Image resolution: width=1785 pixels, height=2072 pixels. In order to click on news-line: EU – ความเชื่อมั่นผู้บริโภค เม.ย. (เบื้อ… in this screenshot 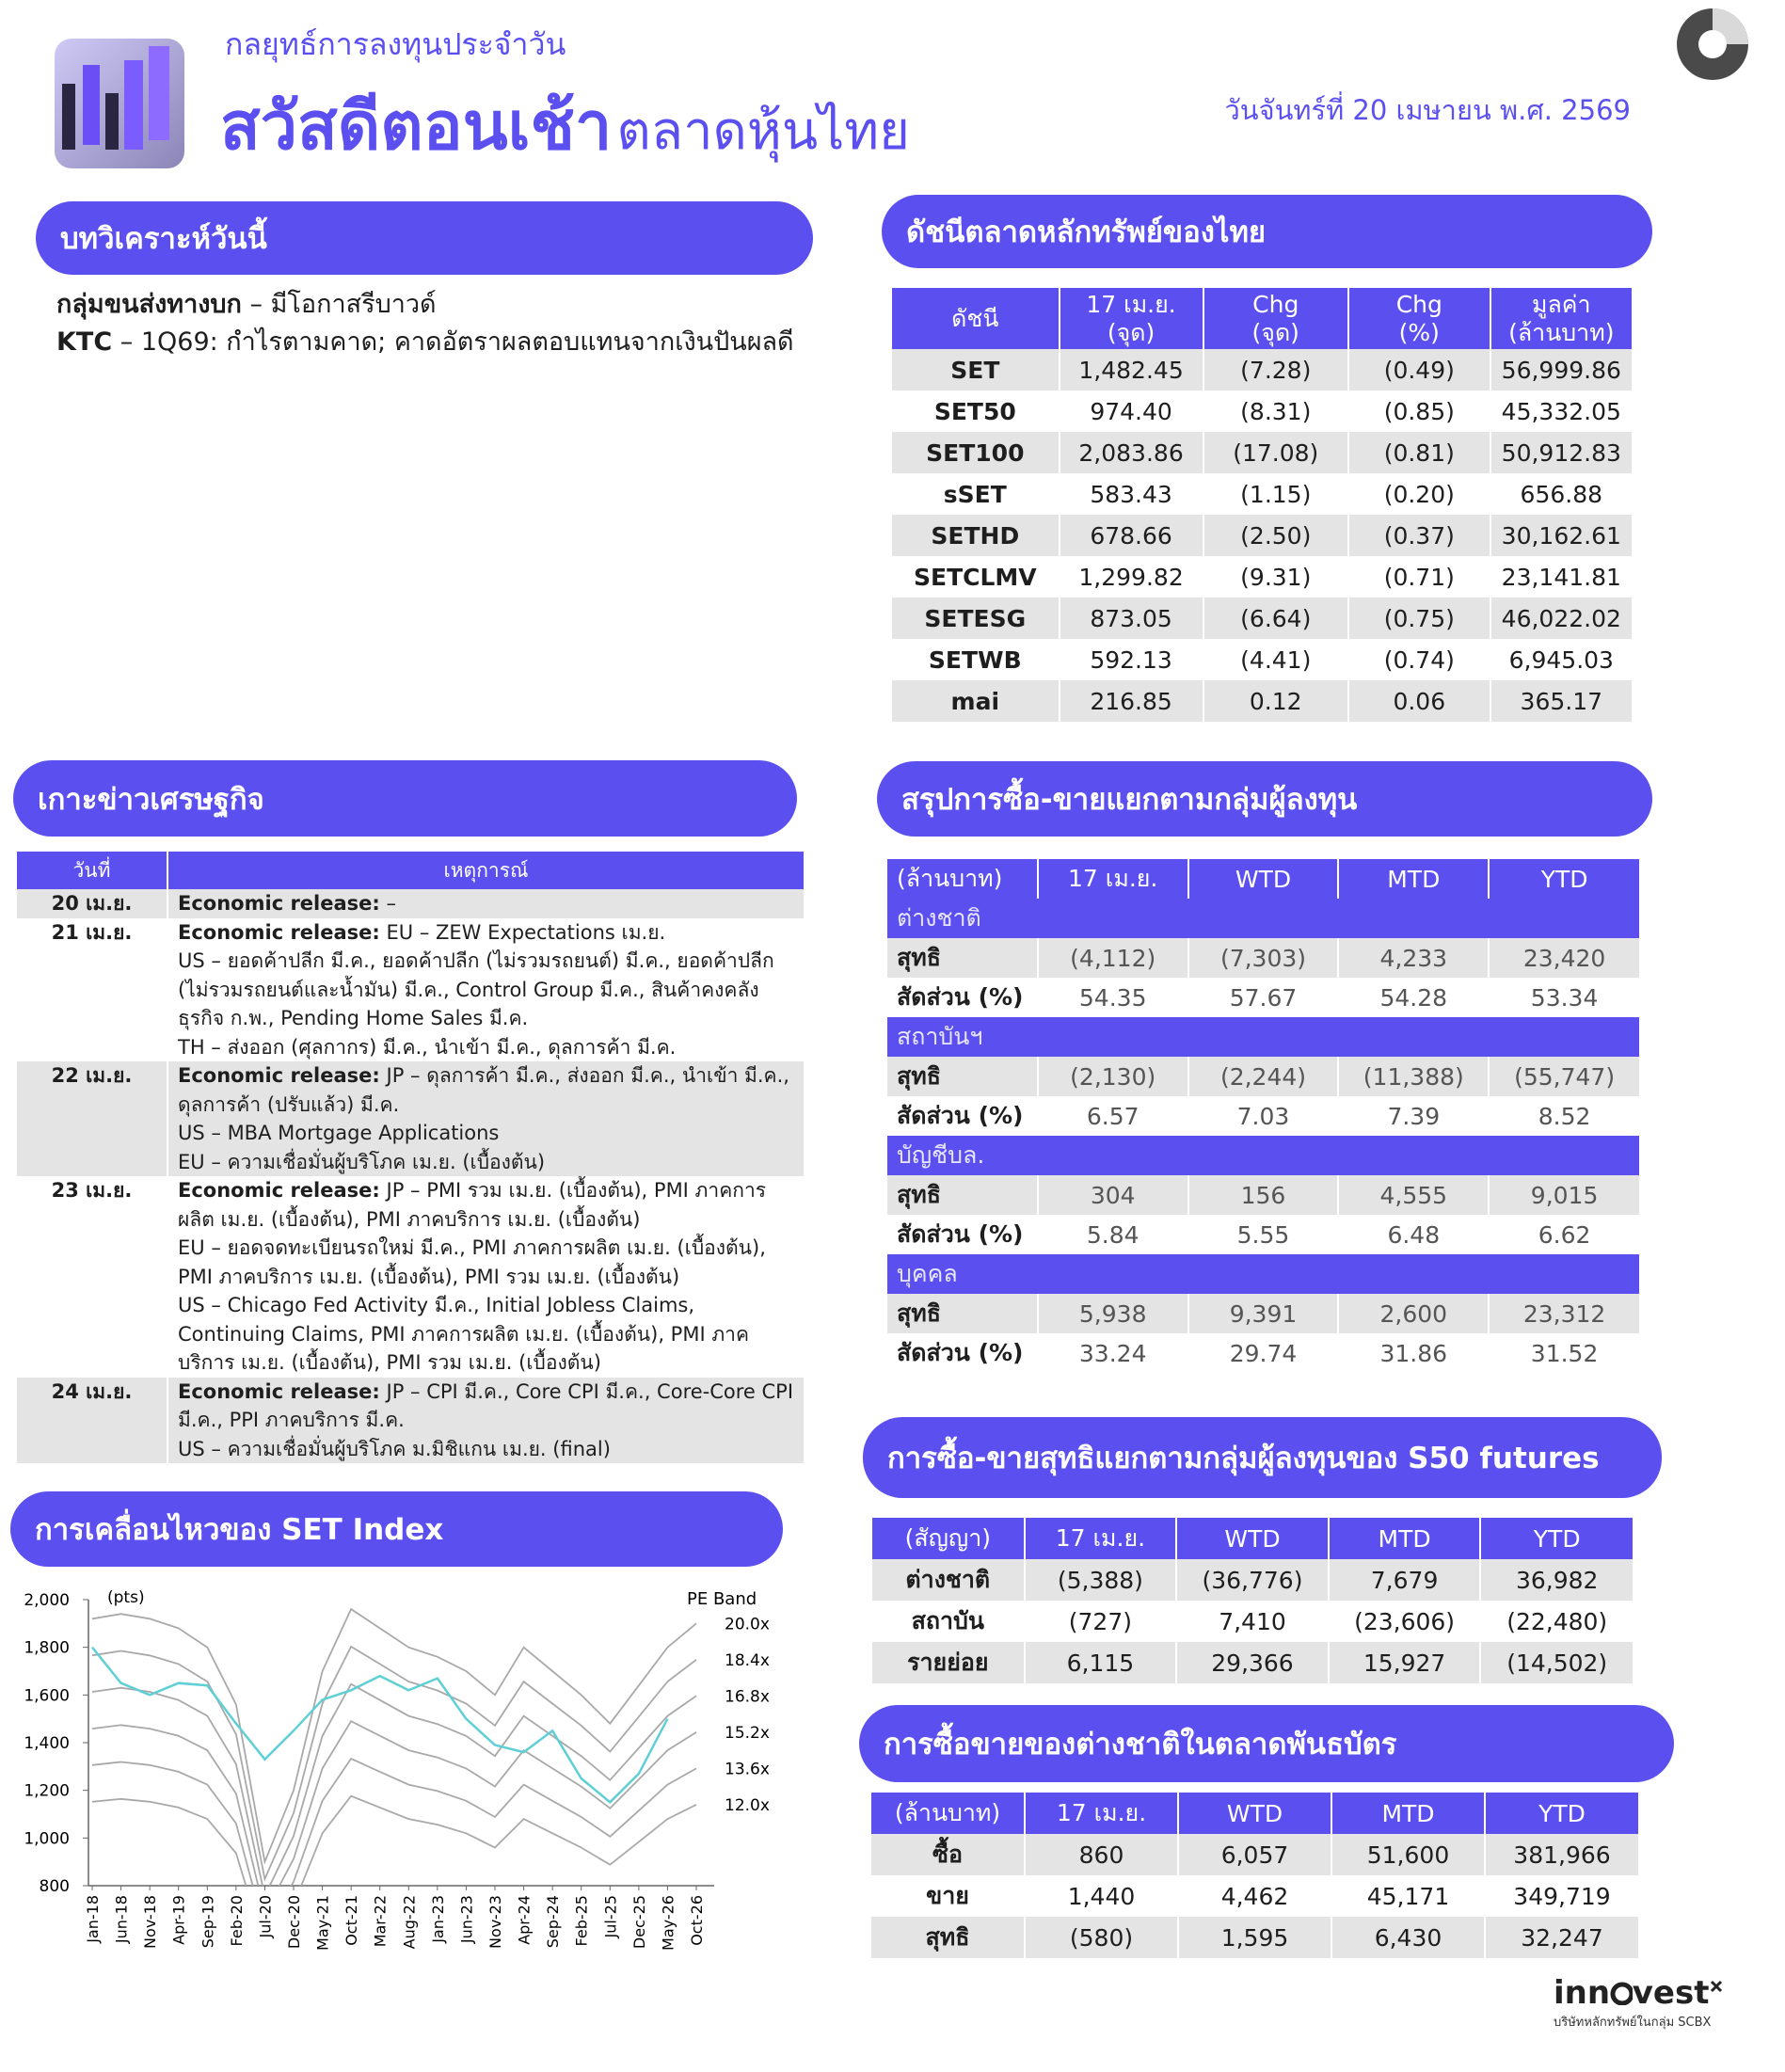, I will do `click(491, 1162)`.